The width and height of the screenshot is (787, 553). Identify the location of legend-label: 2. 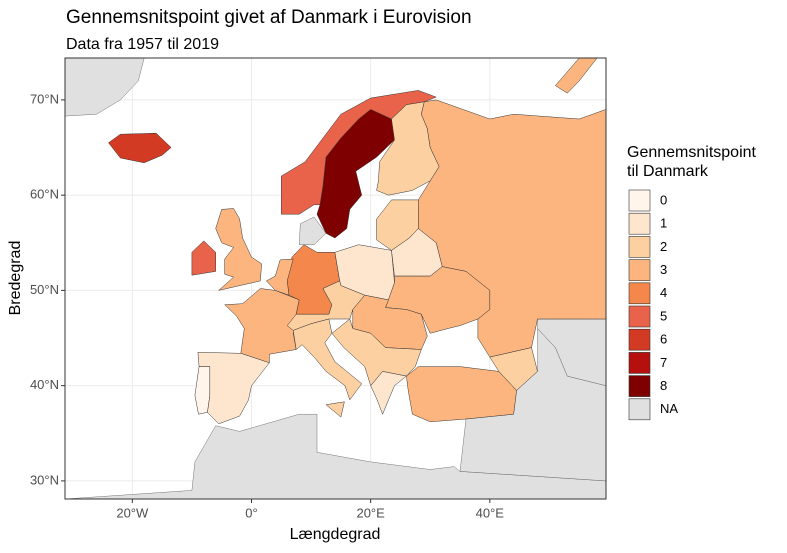
(663, 246).